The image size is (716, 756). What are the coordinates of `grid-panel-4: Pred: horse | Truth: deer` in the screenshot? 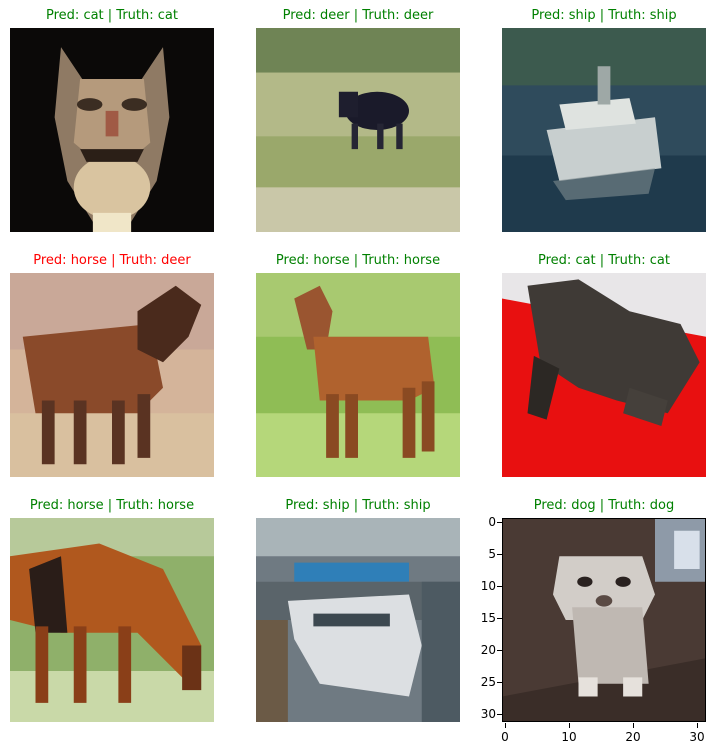 It's located at (112, 366).